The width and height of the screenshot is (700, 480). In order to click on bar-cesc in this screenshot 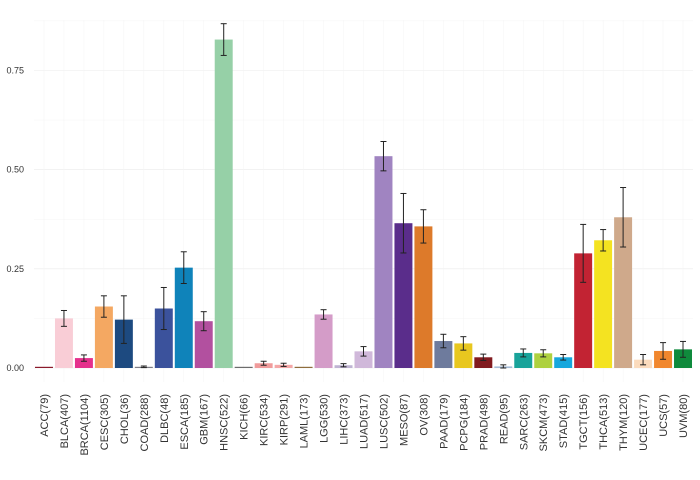, I will do `click(103, 337)`.